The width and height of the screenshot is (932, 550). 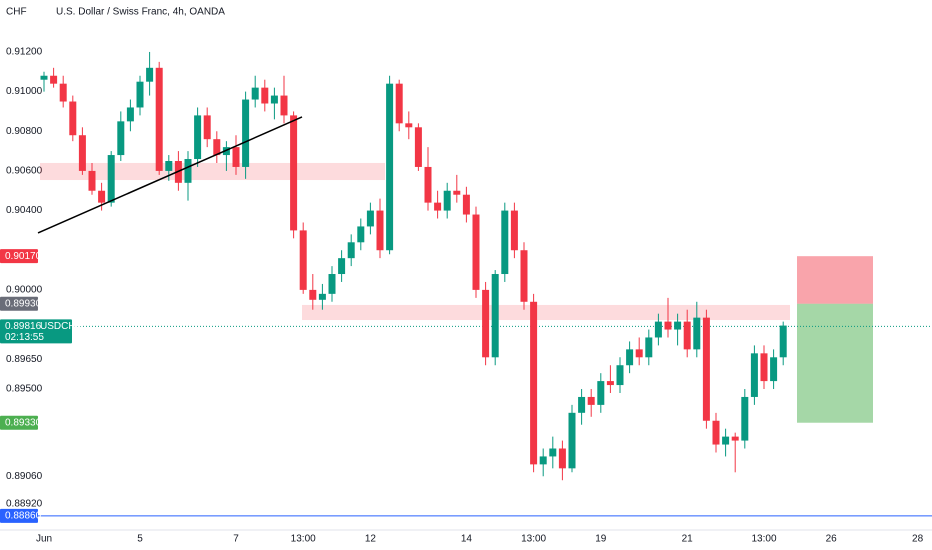 I want to click on currency-label: CHF, so click(x=16, y=12).